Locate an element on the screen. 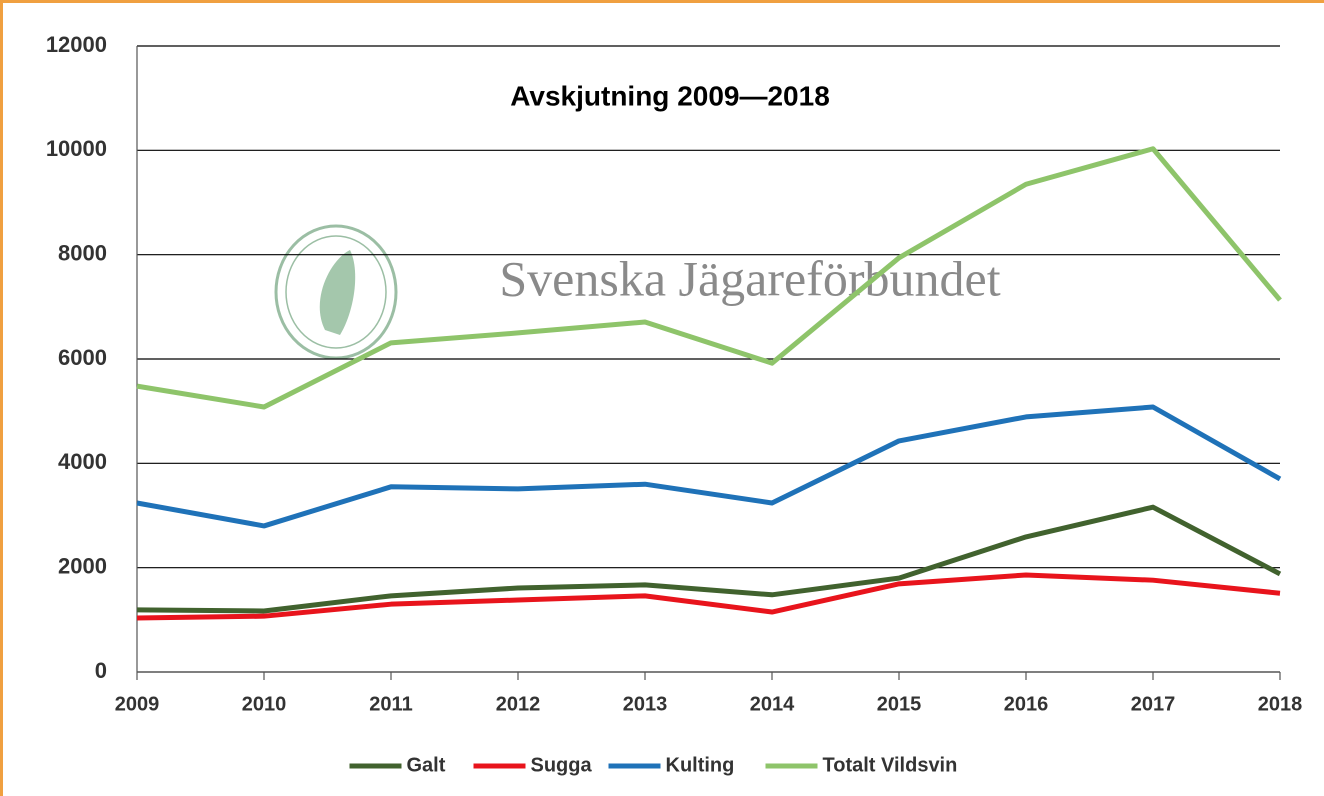 The image size is (1324, 796). x-tick-label: 2014 is located at coordinates (772, 704).